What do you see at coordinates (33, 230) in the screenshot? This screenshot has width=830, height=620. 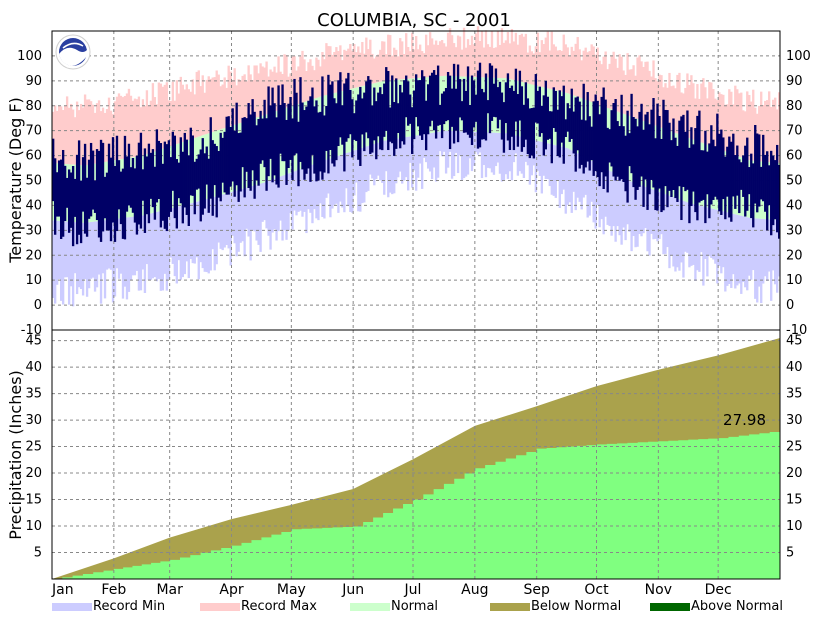 I see `temperature-tick-label-left: 30` at bounding box center [33, 230].